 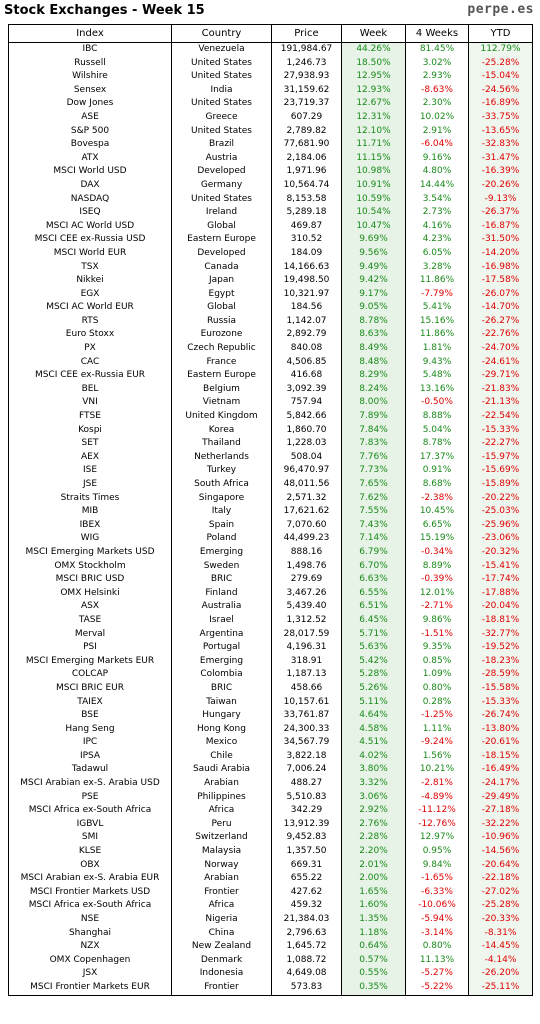 I want to click on cell-ytd: -20.61%, so click(x=500, y=743).